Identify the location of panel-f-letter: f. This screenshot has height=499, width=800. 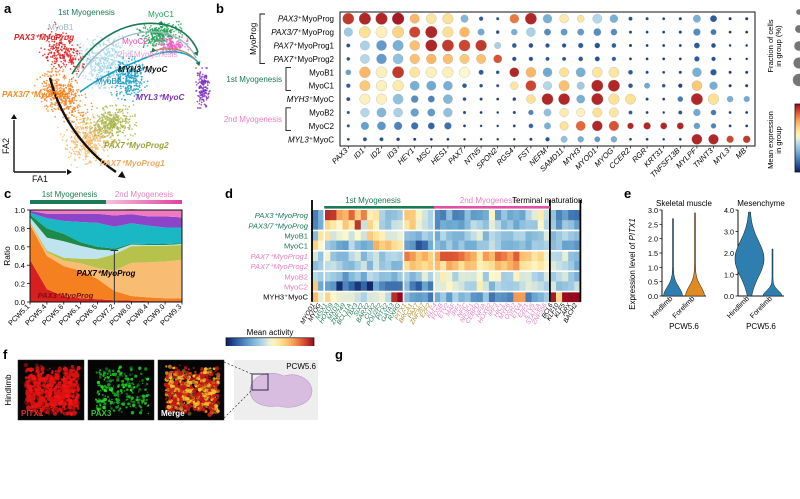
(5, 354).